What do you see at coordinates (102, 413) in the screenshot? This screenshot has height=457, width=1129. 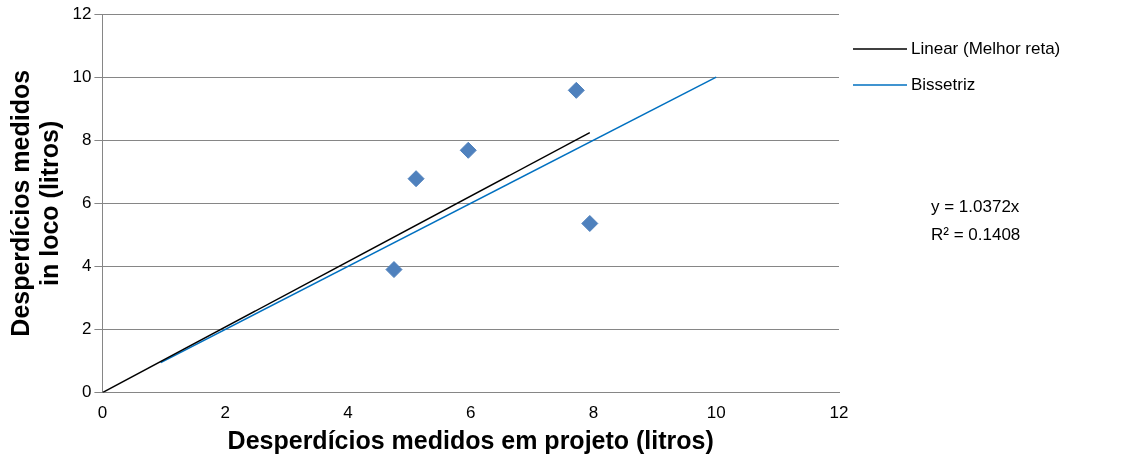 I see `x-tick-label: 0` at bounding box center [102, 413].